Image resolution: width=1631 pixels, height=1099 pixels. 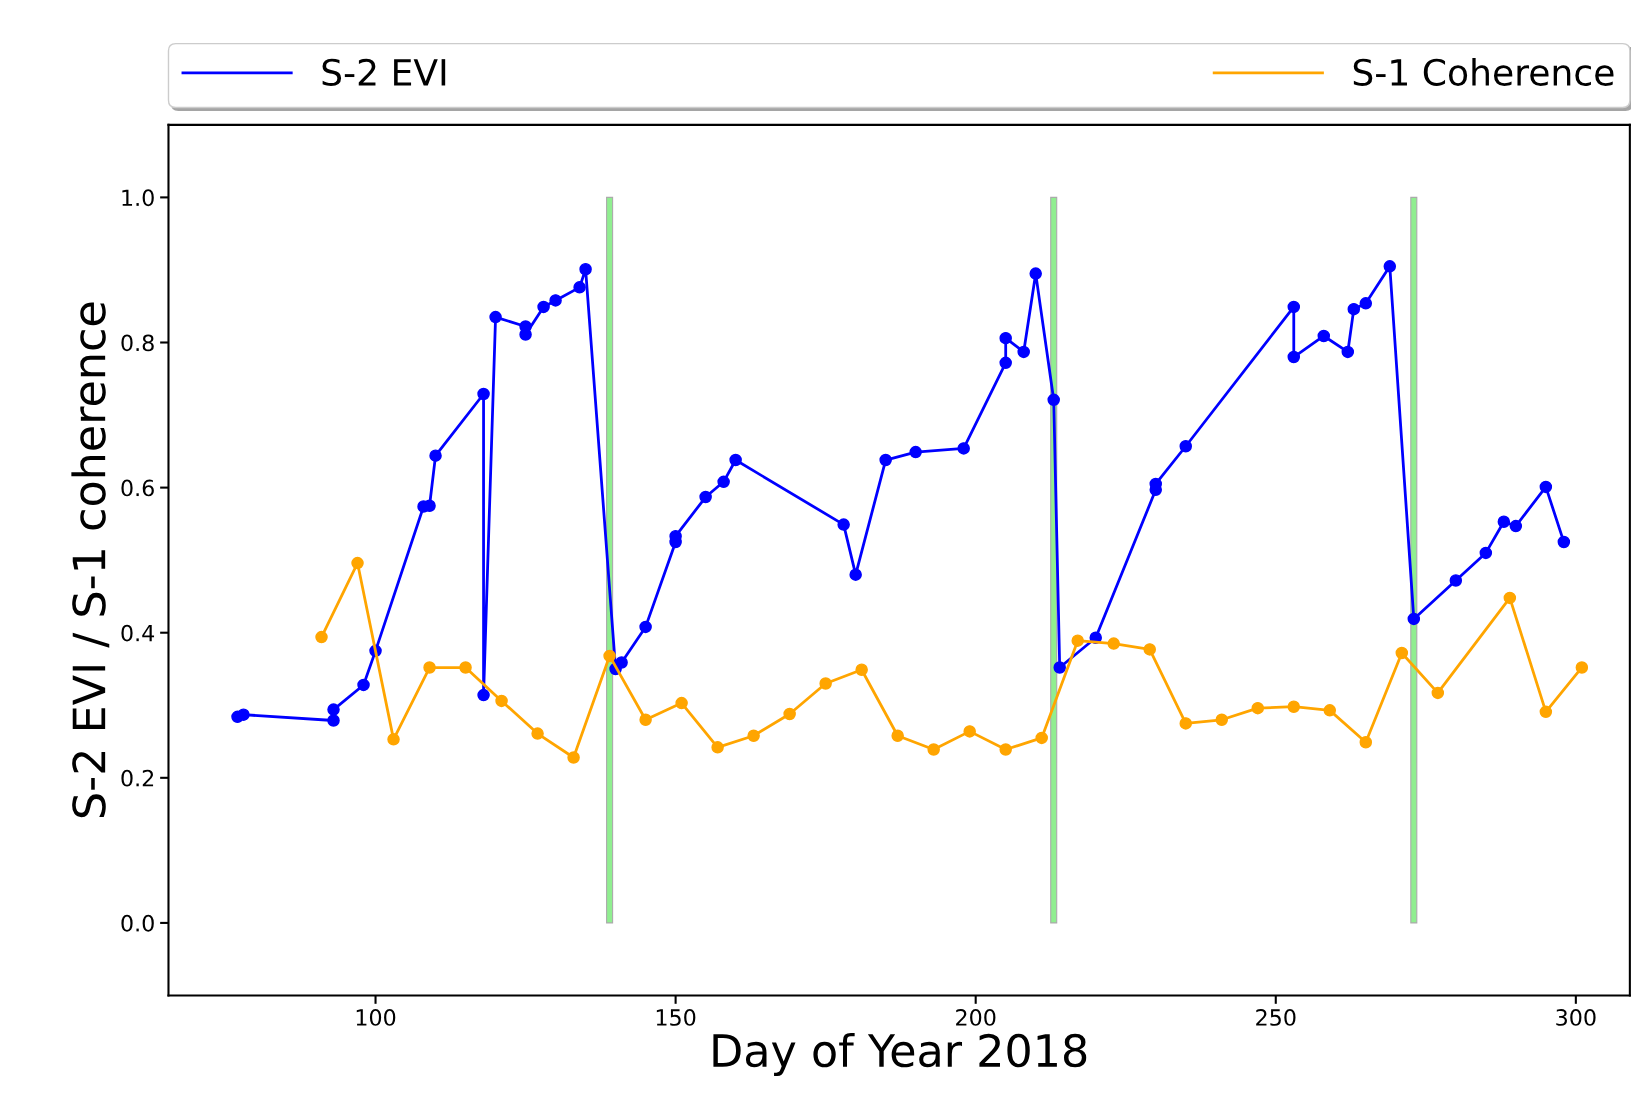 I want to click on y-tick-label: 0.2, so click(x=137, y=778).